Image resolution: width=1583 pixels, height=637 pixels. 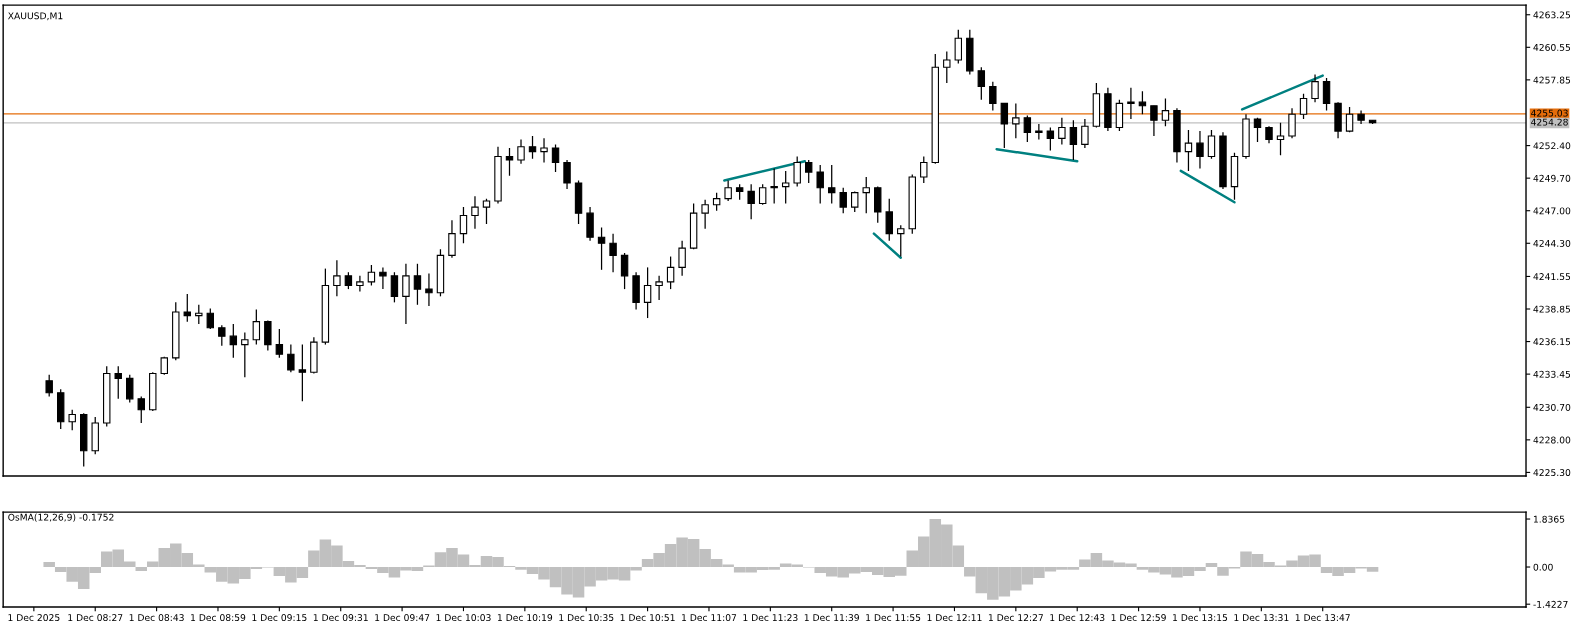 I want to click on x-tick-label: 1 Dec 10:51, so click(x=647, y=618).